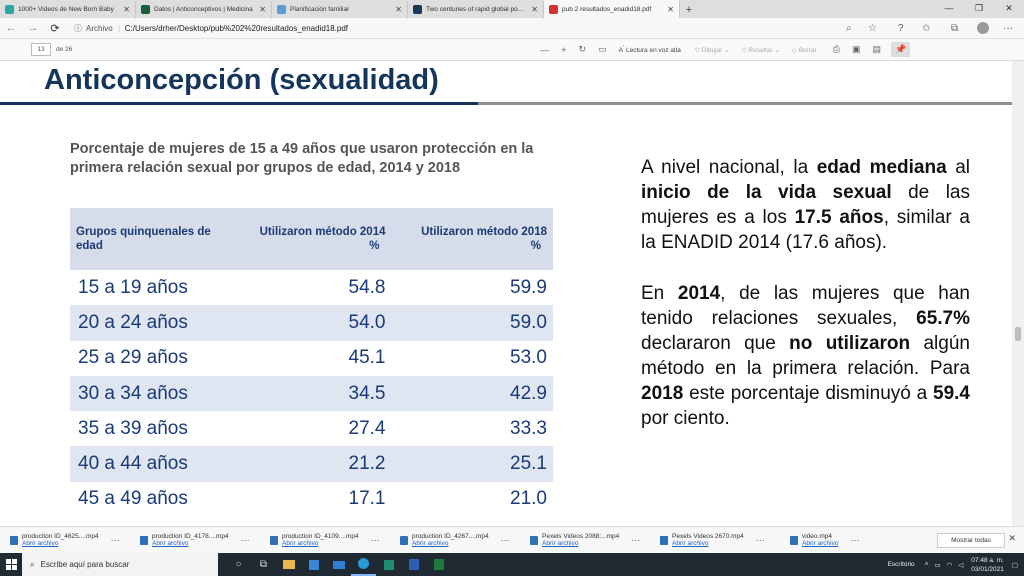 This screenshot has width=1024, height=576. I want to click on show-all-button: Mostrar todas, so click(971, 540).